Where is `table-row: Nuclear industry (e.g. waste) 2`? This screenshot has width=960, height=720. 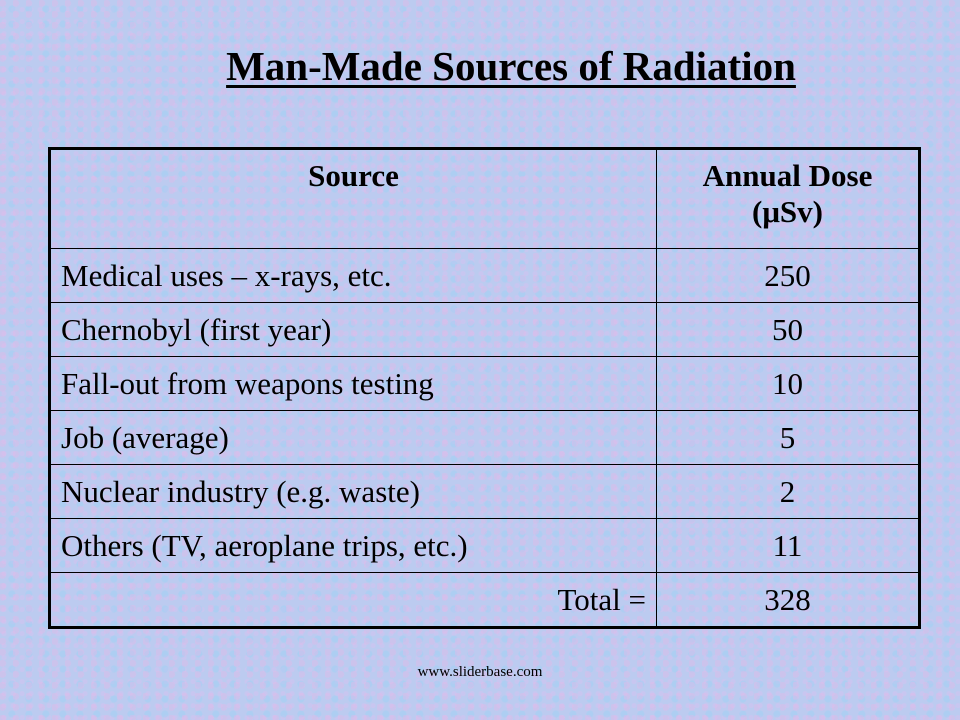
table-row: Nuclear industry (e.g. waste) 2 is located at coordinates (484, 491).